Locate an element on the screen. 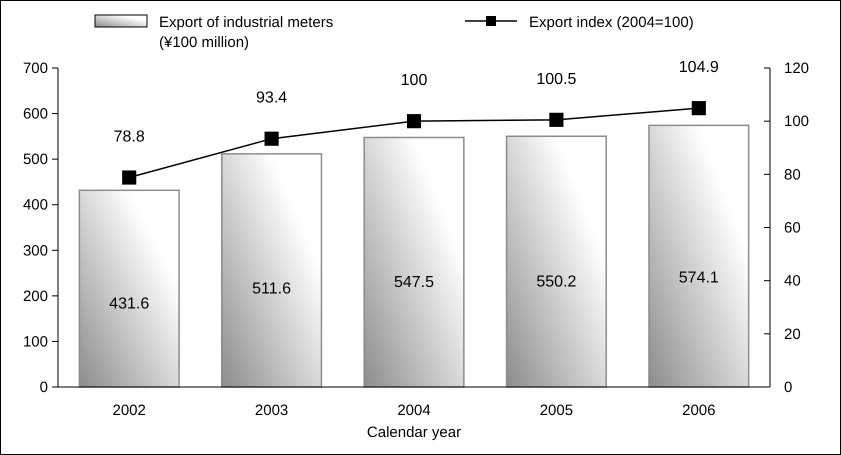 The width and height of the screenshot is (841, 455). x-tick-label: 2004 is located at coordinates (414, 410).